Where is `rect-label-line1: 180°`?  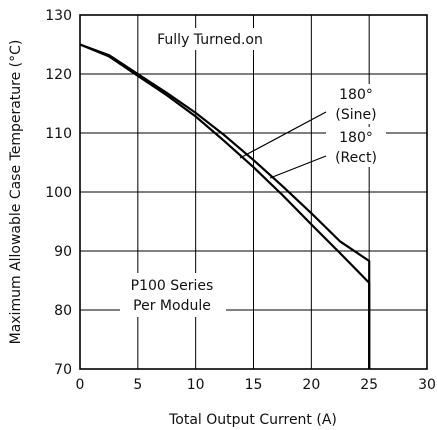
rect-label-line1: 180° is located at coordinates (356, 138).